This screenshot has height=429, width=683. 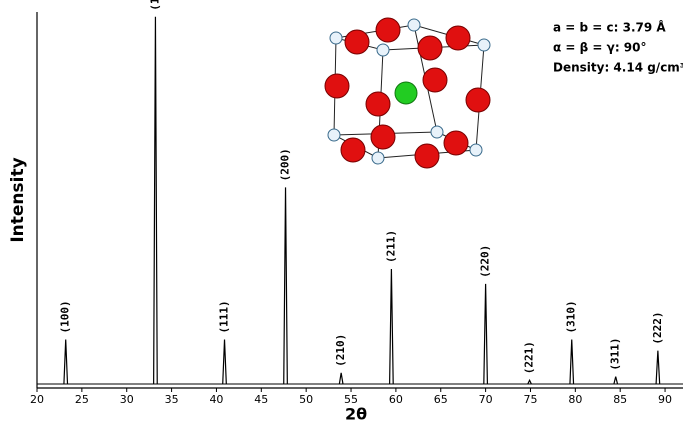 What do you see at coordinates (340, 350) in the screenshot?
I see `peak-label: (210)` at bounding box center [340, 350].